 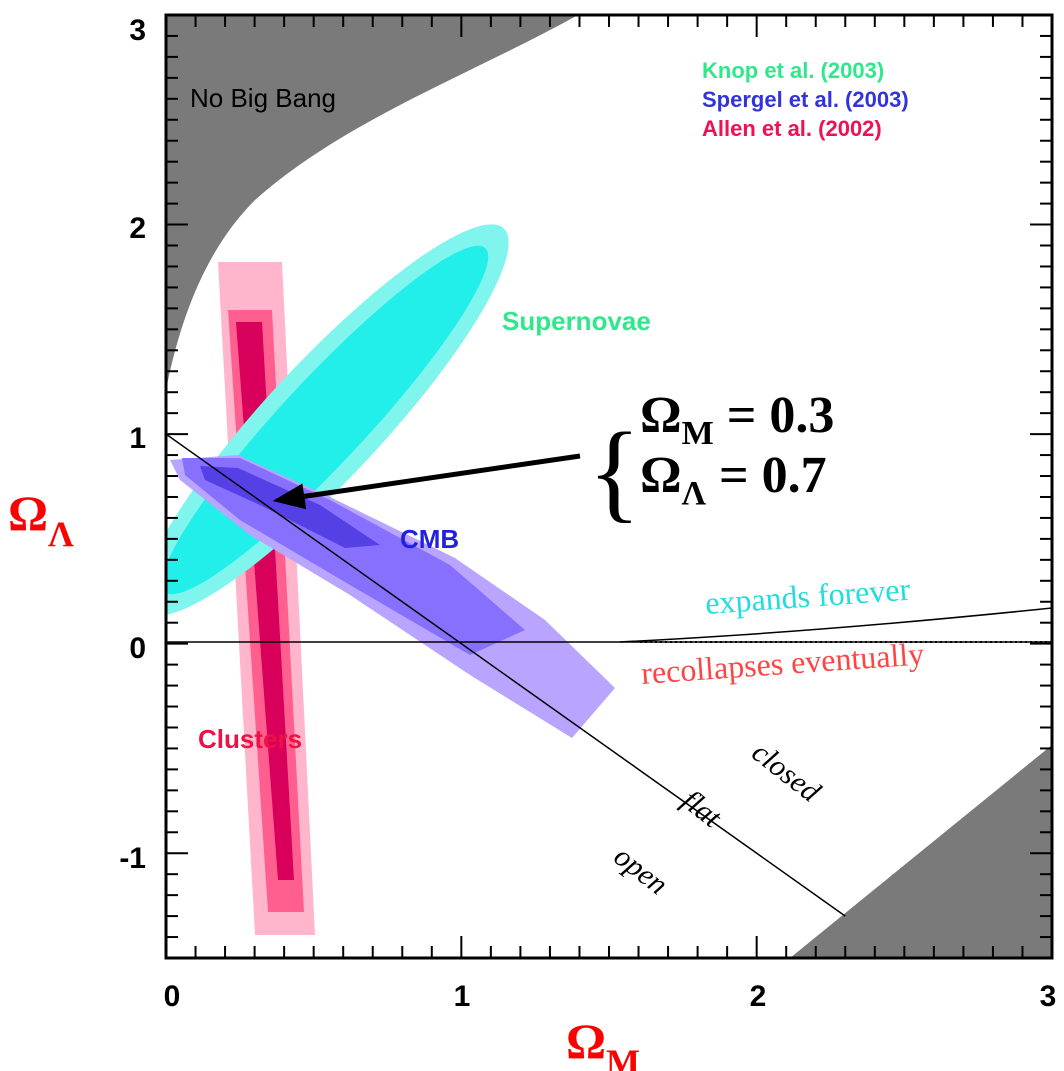 I want to click on x-tick-labels: 0 1 2 3, so click(x=610, y=996).